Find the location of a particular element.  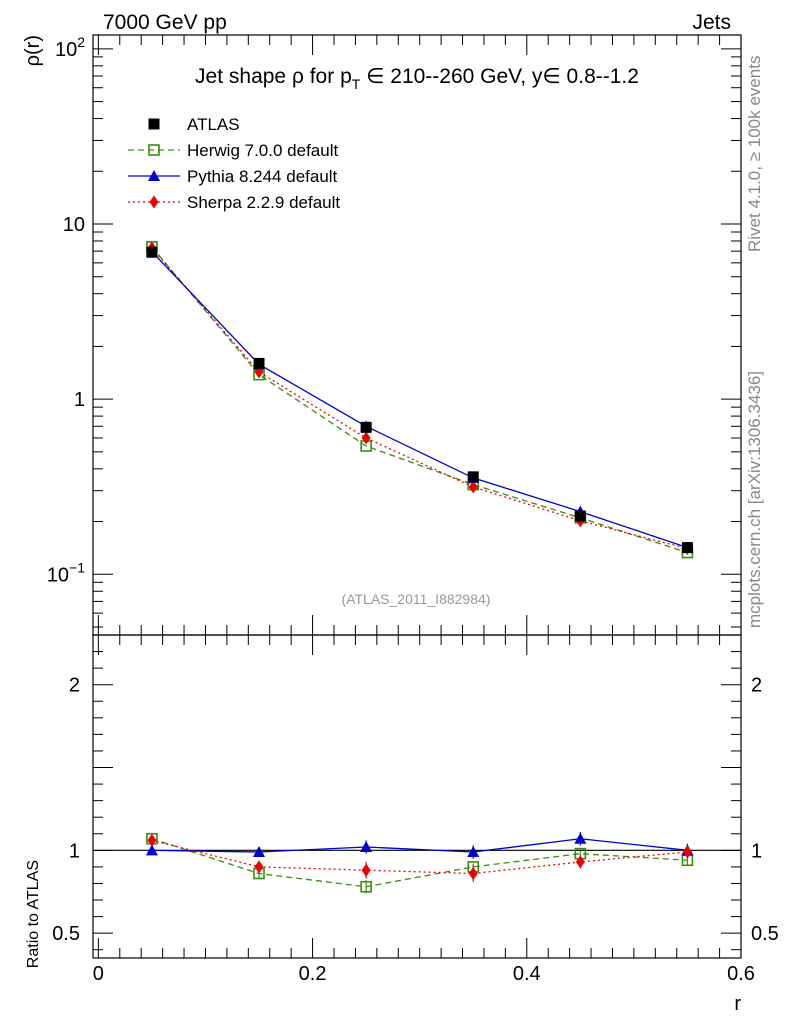

ratio-plot-series is located at coordinates (419, 863).